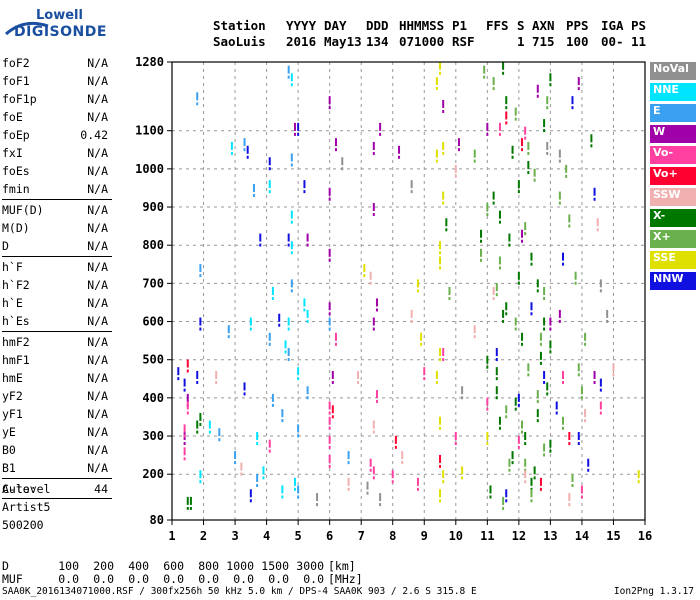  I want to click on param-name: MUF(D), so click(23, 210).